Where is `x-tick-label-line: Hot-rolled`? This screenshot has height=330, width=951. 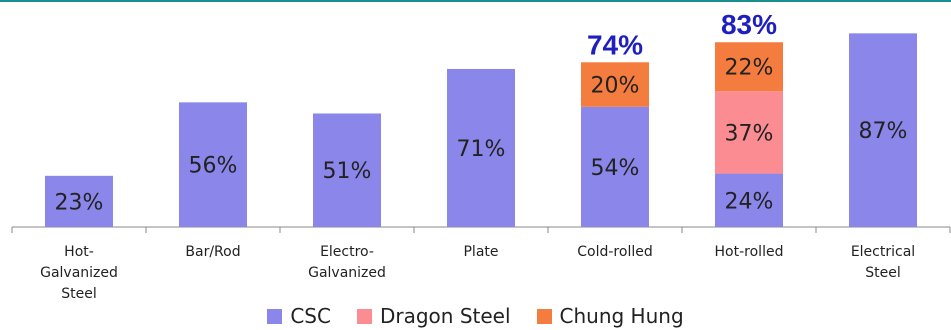
x-tick-label-line: Hot-rolled is located at coordinates (749, 252).